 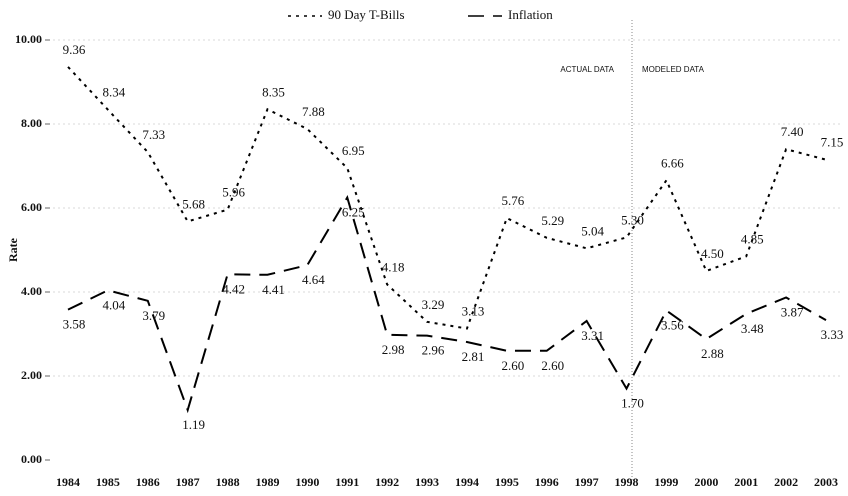 I want to click on x-tick-label: 1997, so click(x=587, y=482).